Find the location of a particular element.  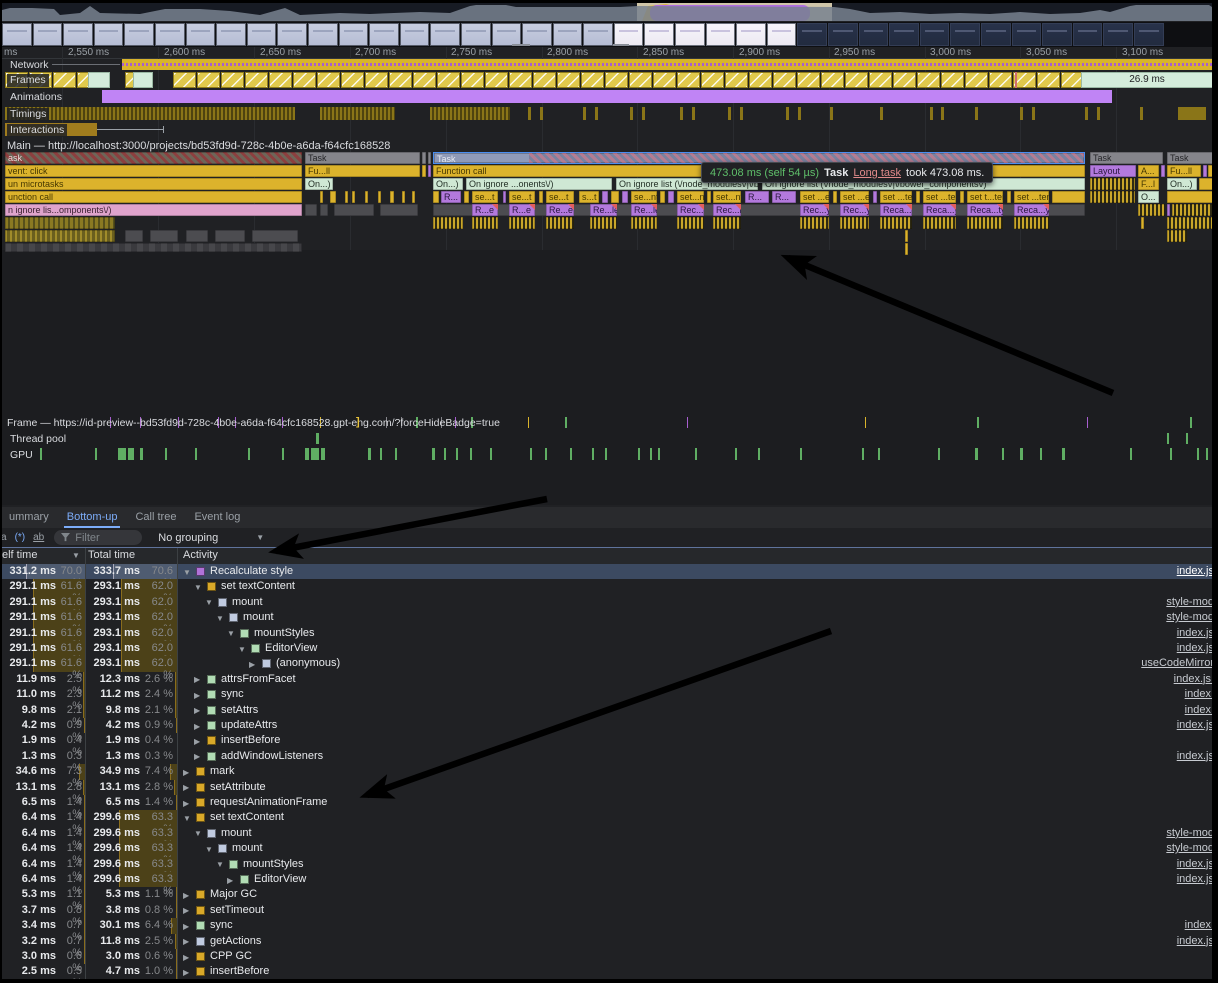

activity-name: insertBefore is located at coordinates (240, 971).